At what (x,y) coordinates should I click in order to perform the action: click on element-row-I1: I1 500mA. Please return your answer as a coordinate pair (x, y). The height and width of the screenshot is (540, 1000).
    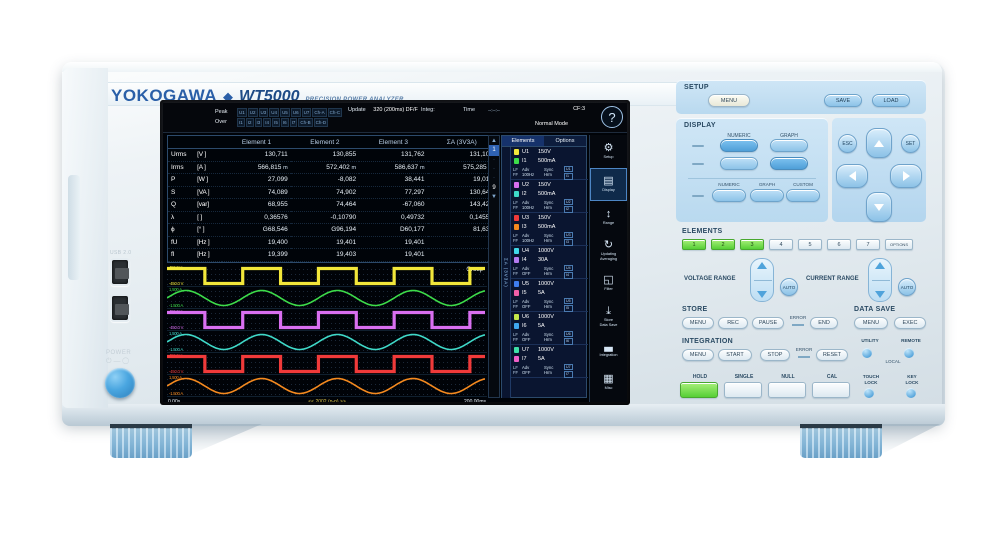
    Looking at the image, I should click on (549, 162).